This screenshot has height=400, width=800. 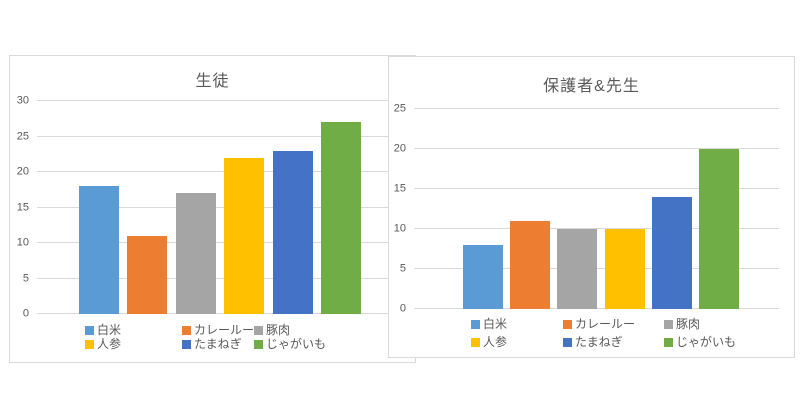 What do you see at coordinates (591, 86) in the screenshot?
I see `chart-title: 保護者&先生` at bounding box center [591, 86].